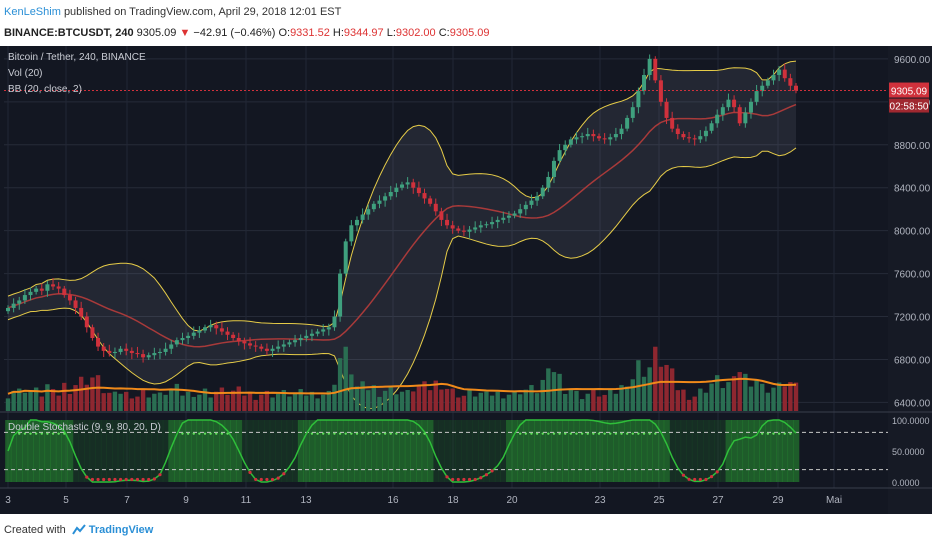 The width and height of the screenshot is (932, 550). Describe the element at coordinates (469, 33) in the screenshot. I see `close-value: 9305.09` at that location.